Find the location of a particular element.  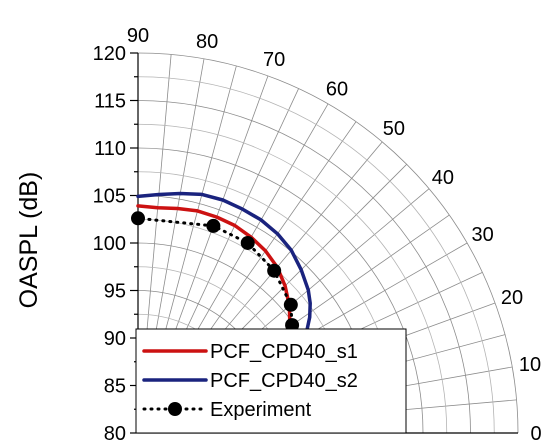

angle-tick-label: 10 is located at coordinates (530, 365).